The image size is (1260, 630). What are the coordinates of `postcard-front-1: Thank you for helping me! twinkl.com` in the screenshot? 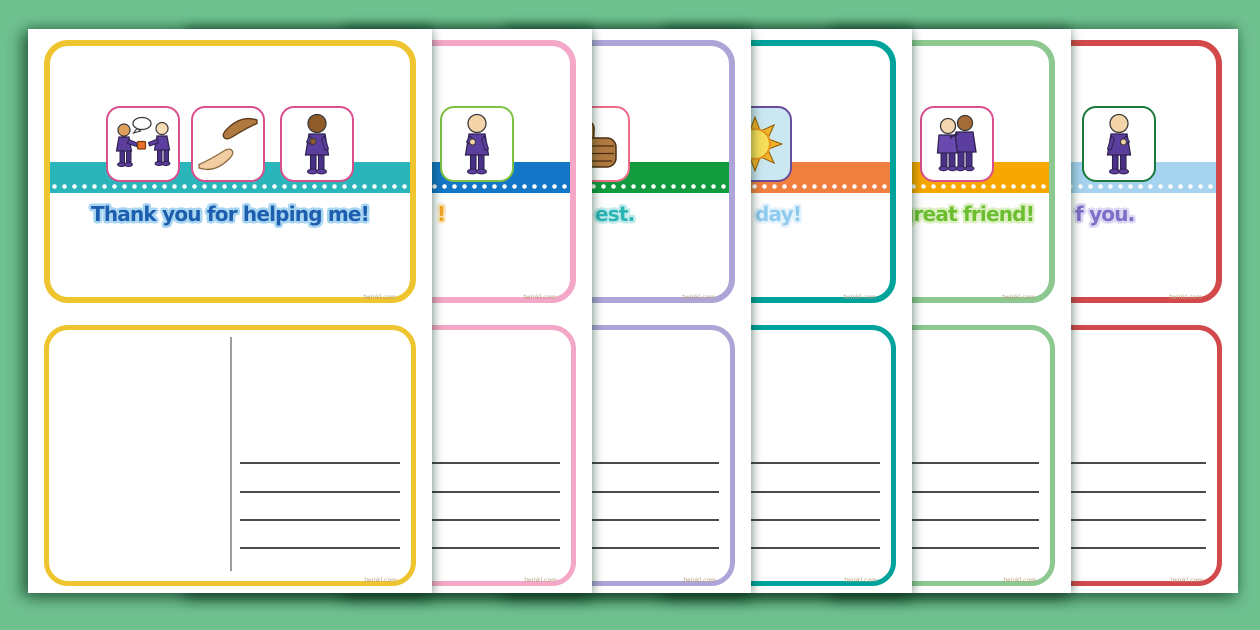 It's located at (230, 171).